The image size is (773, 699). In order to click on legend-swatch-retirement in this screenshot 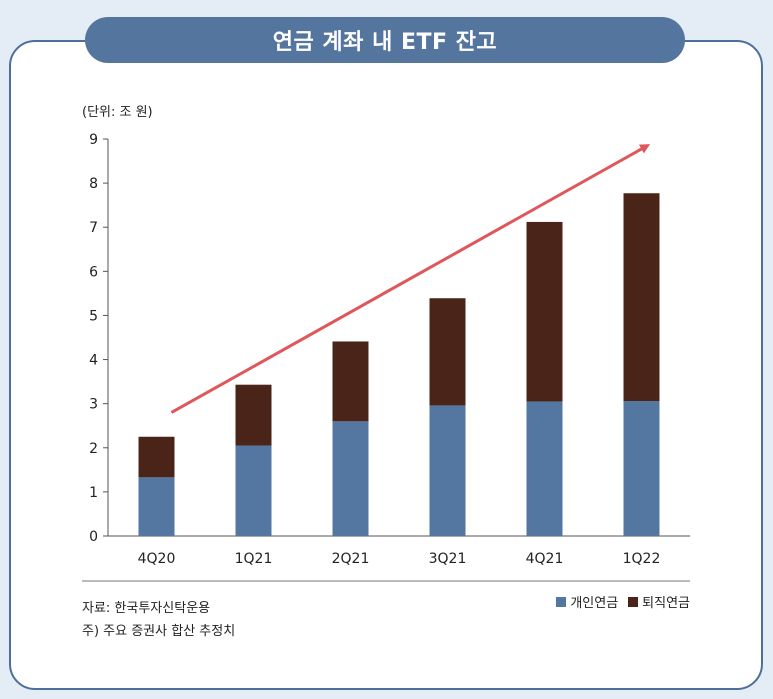, I will do `click(633, 601)`.